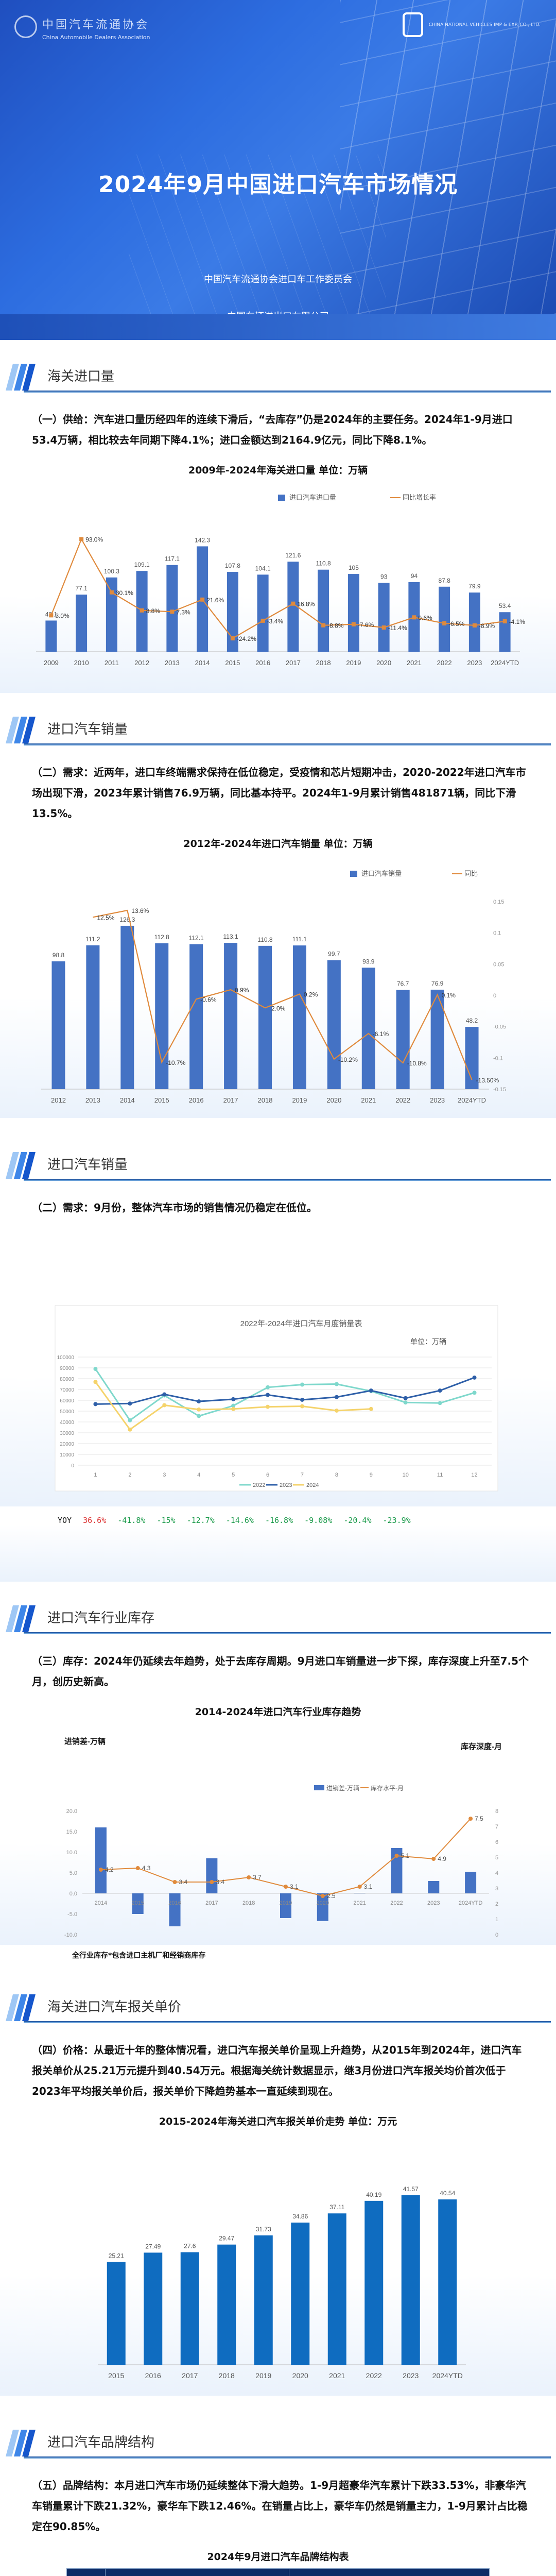 This screenshot has width=556, height=2576. I want to click on yoy-value: 36.6%, so click(95, 1520).